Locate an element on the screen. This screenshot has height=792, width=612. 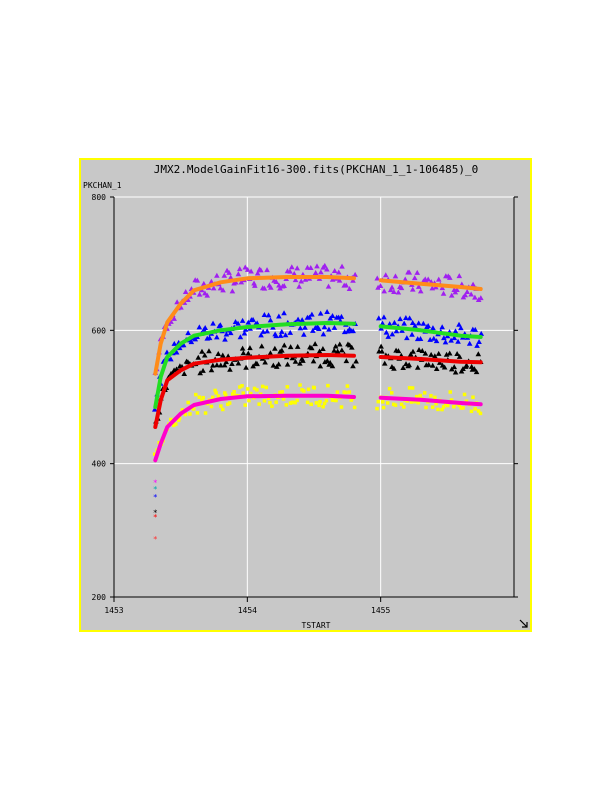
outlier-points: ****** is located at coordinates (155, 511).